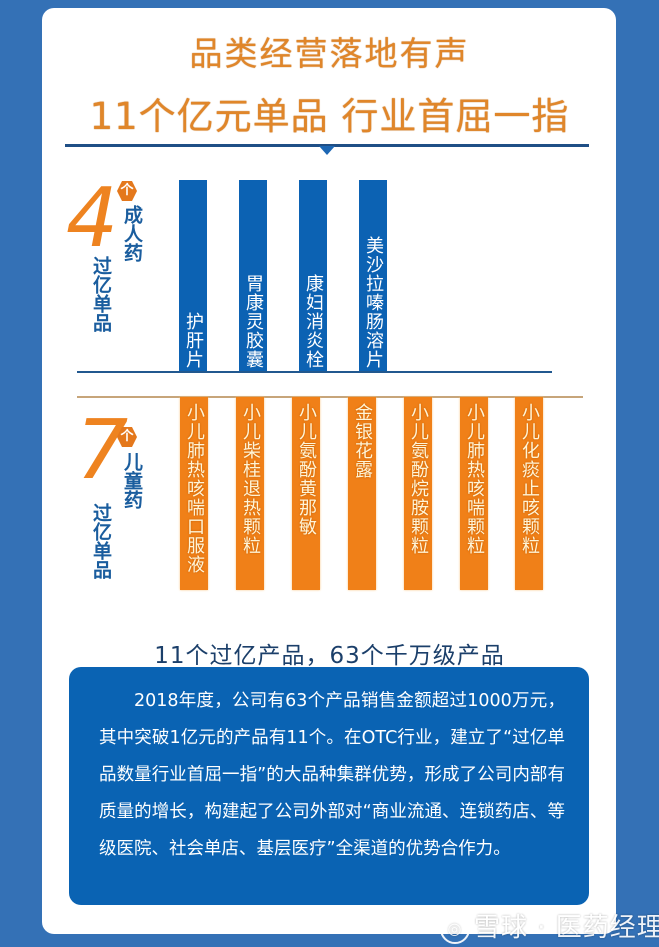 The image size is (659, 947). Describe the element at coordinates (362, 441) in the screenshot. I see `product-name: 金银花露` at that location.